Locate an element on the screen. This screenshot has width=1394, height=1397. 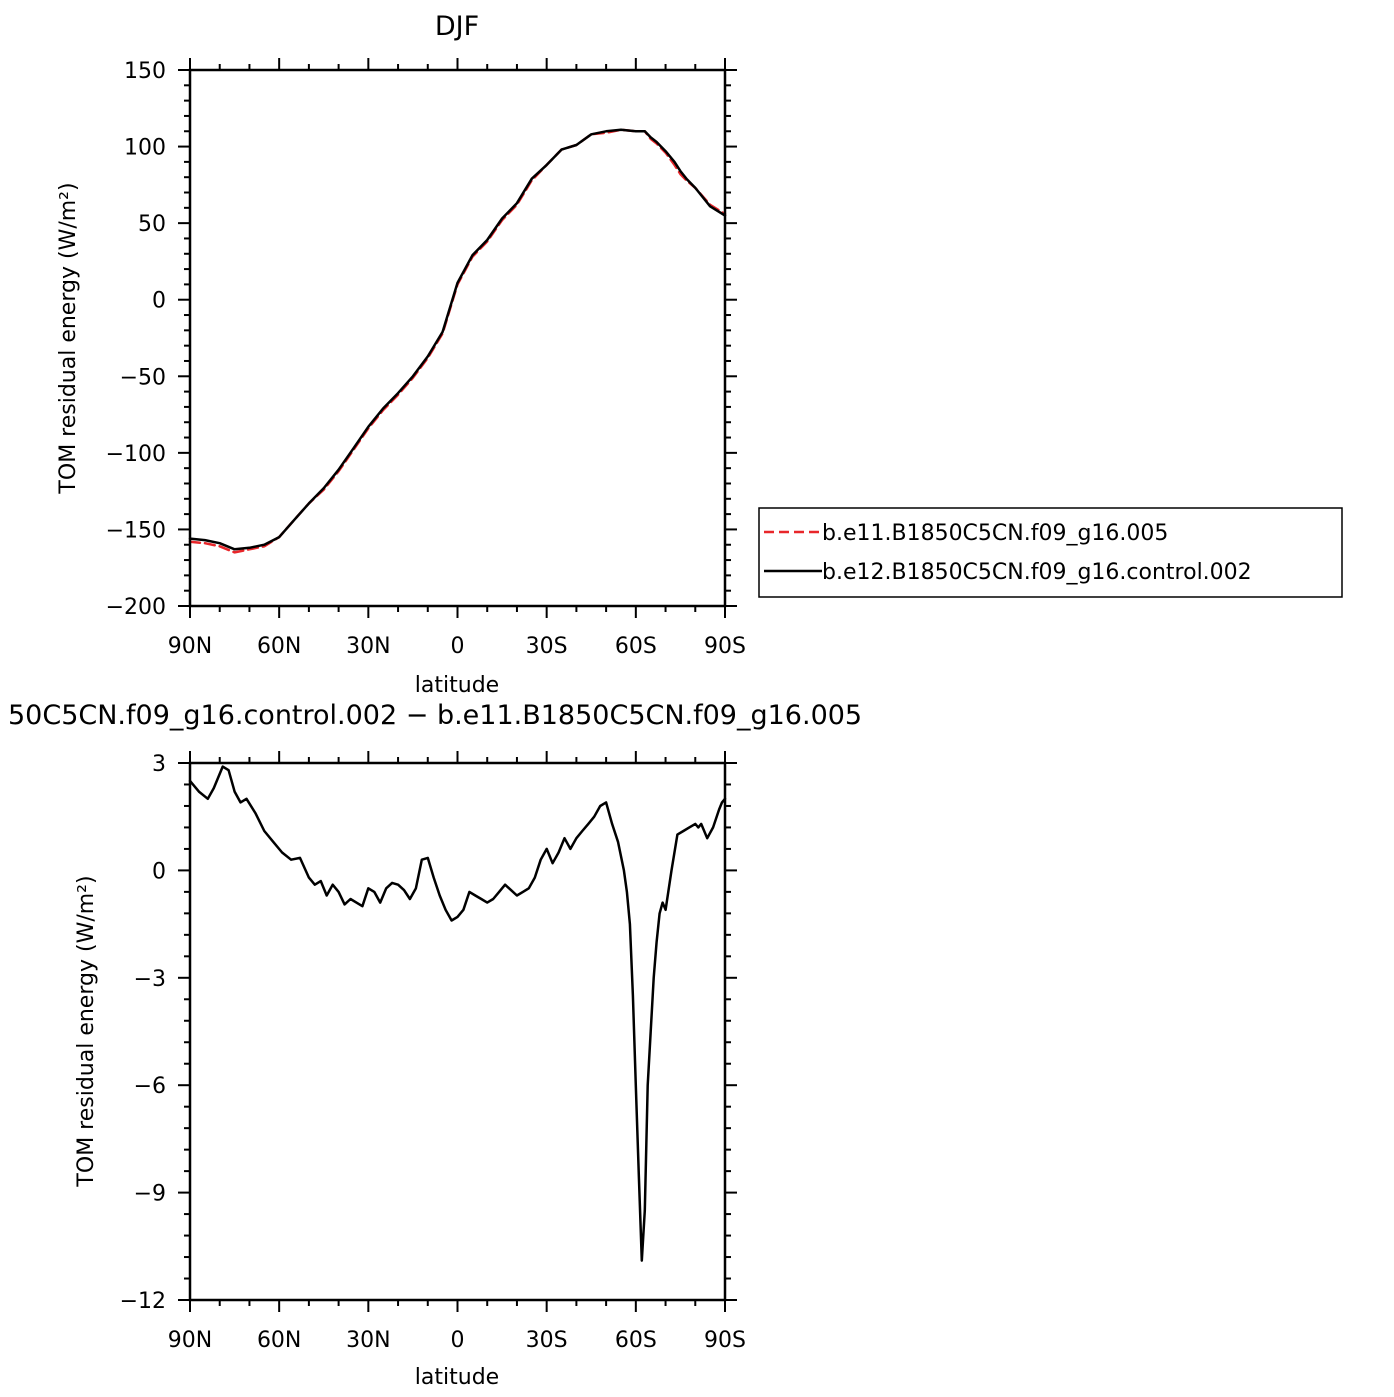
top-plot-frame is located at coordinates (457, 338).